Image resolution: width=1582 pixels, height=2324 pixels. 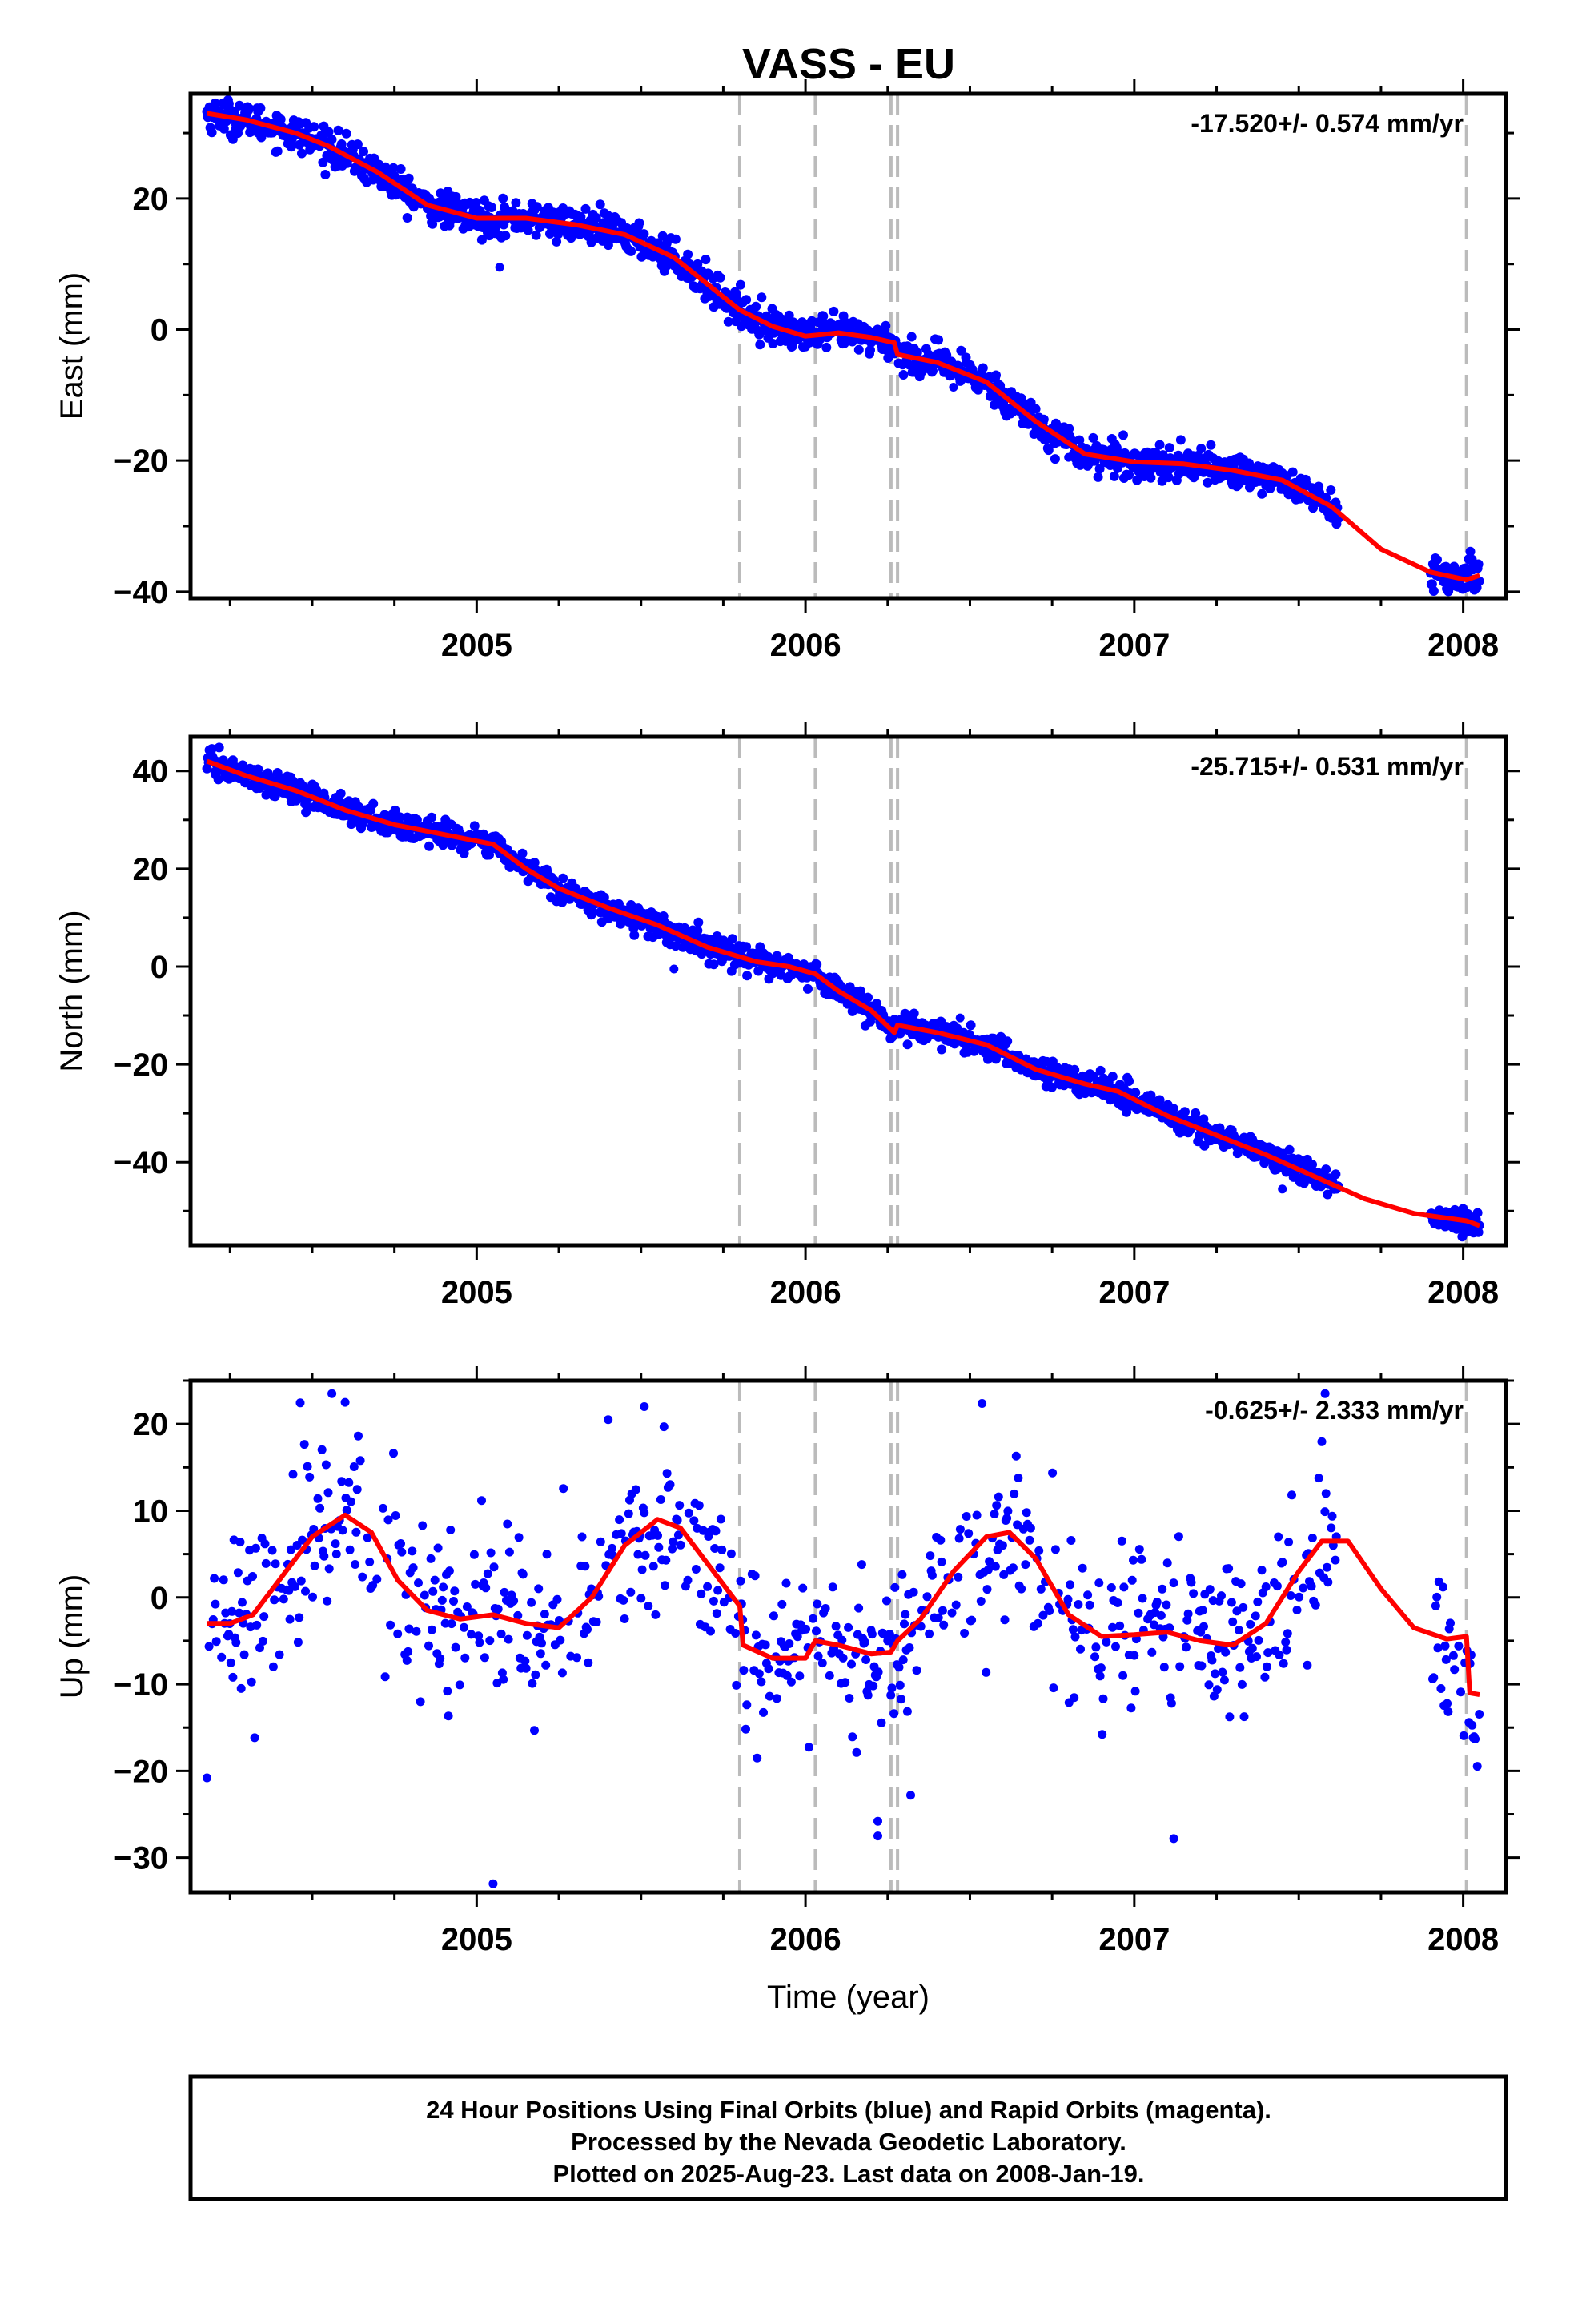 What do you see at coordinates (476, 1292) in the screenshot?
I see `x-tick-label: 2005` at bounding box center [476, 1292].